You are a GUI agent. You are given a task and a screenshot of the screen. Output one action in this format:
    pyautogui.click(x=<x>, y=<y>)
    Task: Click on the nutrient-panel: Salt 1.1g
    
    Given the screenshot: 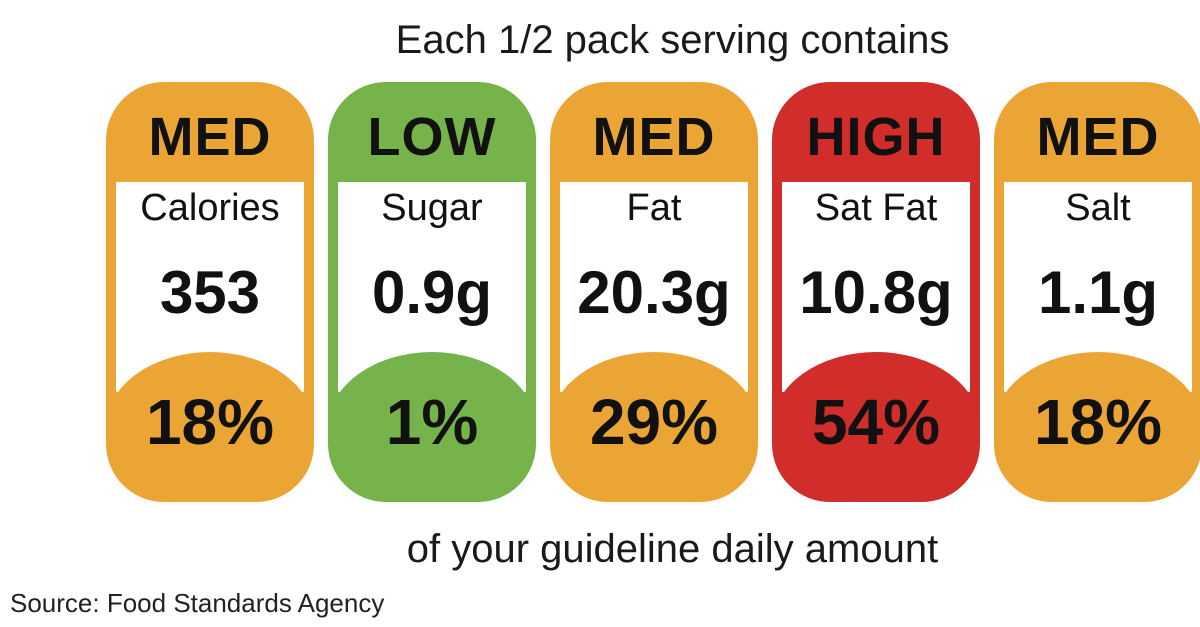 What is the action you would take?
    pyautogui.click(x=1098, y=287)
    